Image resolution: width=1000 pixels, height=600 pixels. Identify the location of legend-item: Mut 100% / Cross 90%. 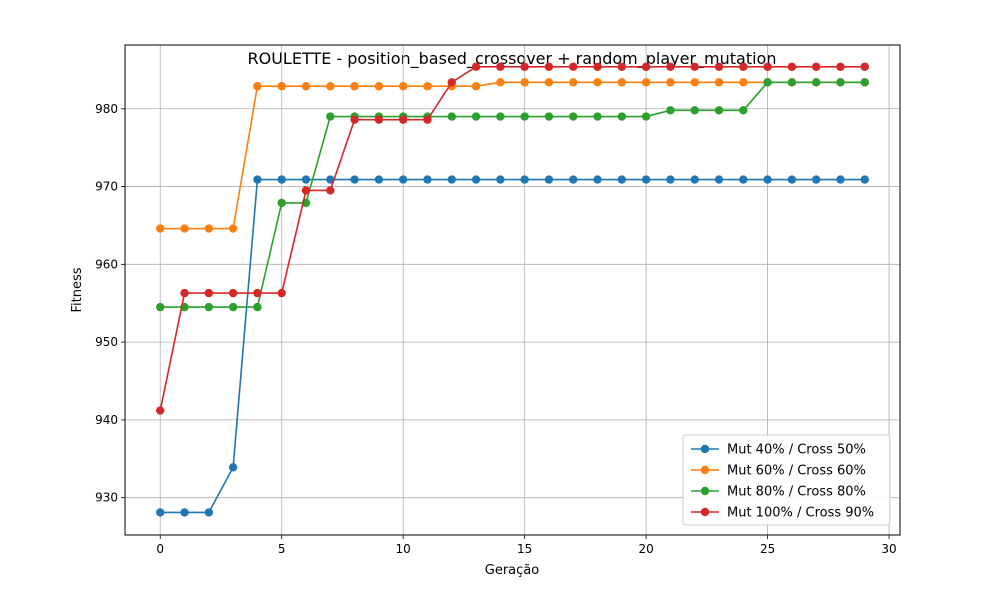
(782, 513).